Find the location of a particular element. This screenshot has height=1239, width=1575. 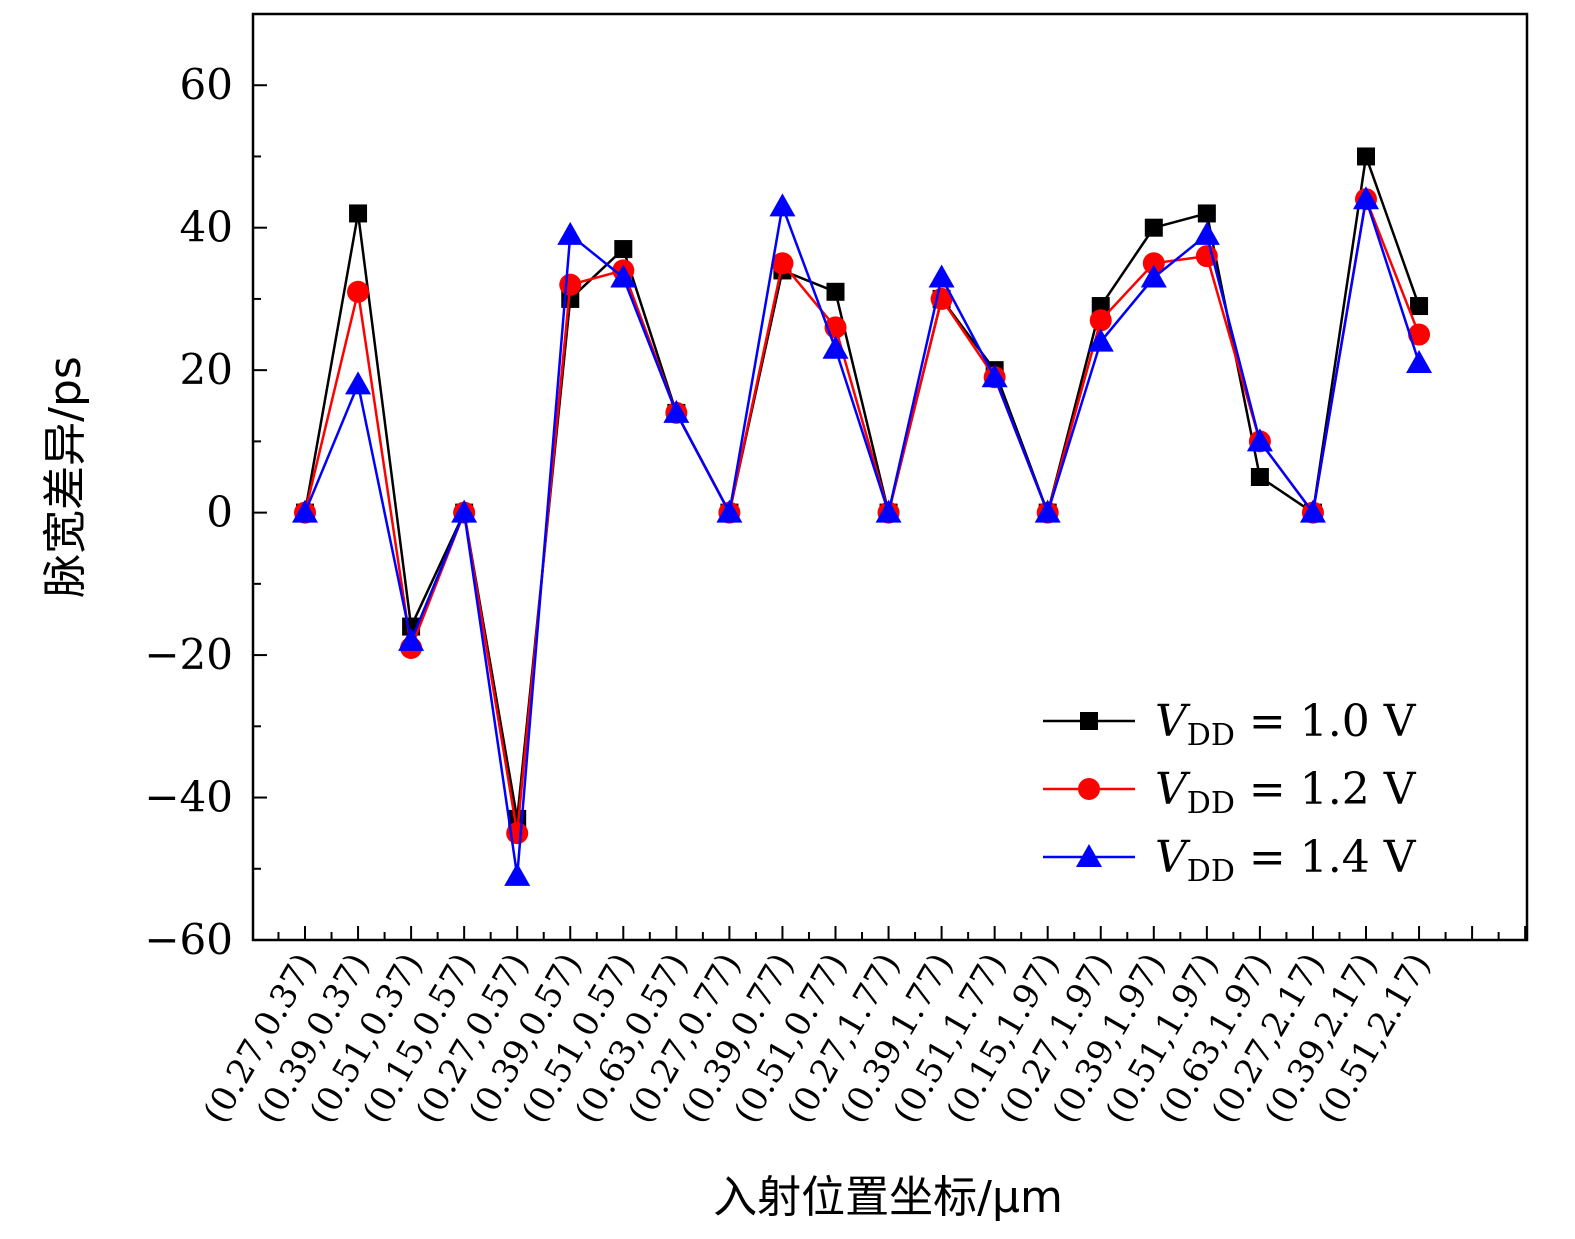

legend-entry-1: VDD = 1.0 V is located at coordinates (1230, 724).